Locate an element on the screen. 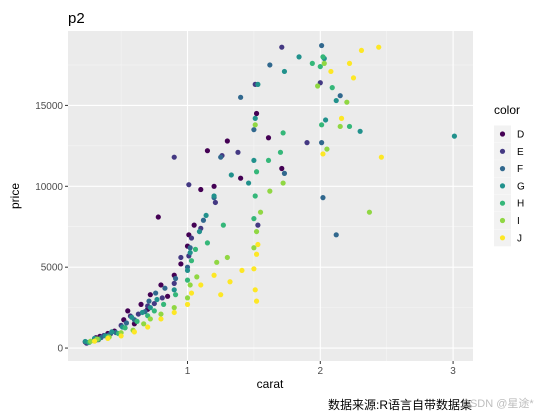  y-tick-label: 0 is located at coordinates (60, 349).